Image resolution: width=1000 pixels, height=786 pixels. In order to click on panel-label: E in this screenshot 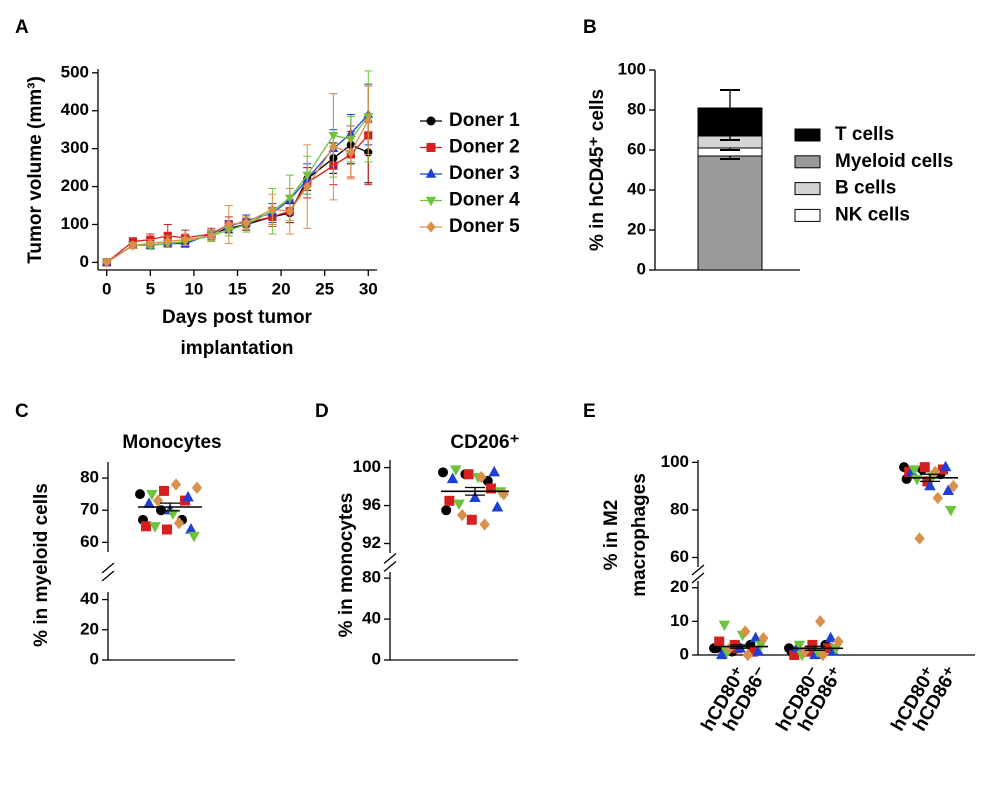, I will do `click(589, 411)`.